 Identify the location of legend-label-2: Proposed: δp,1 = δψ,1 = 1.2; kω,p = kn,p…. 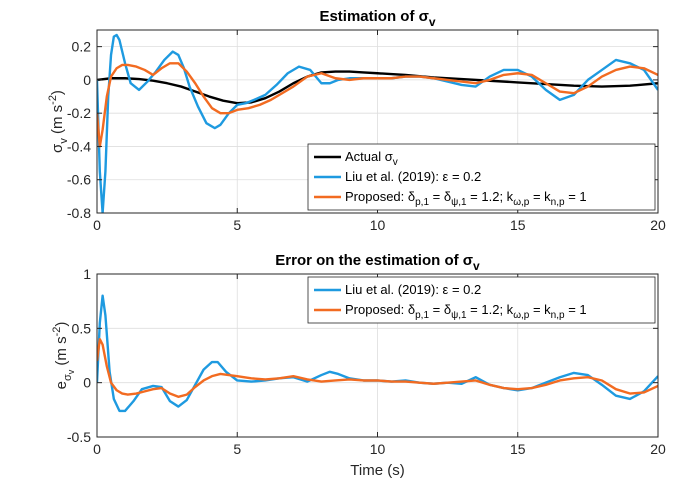
(466, 311).